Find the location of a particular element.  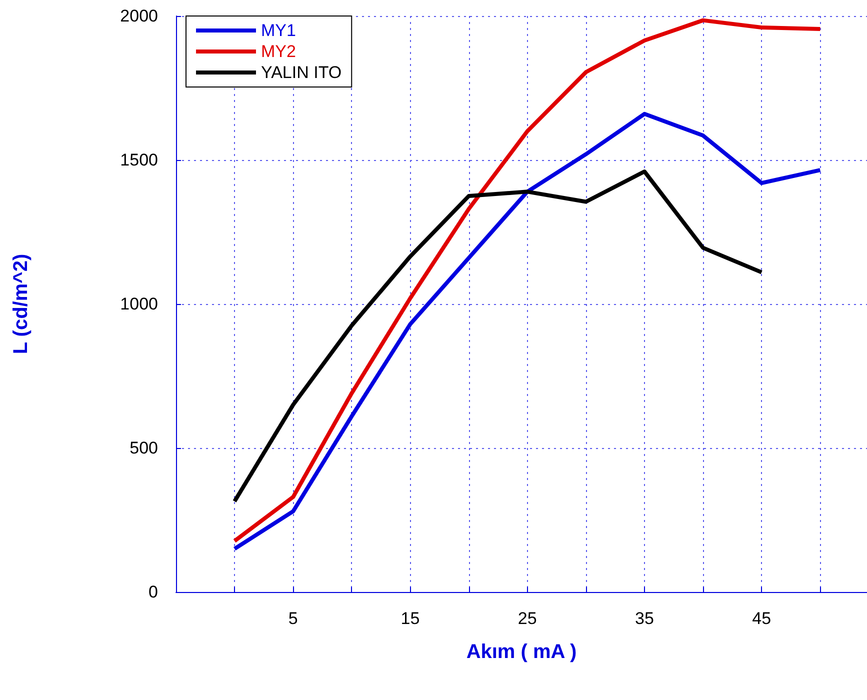

x-tick-label: 25 is located at coordinates (527, 618).